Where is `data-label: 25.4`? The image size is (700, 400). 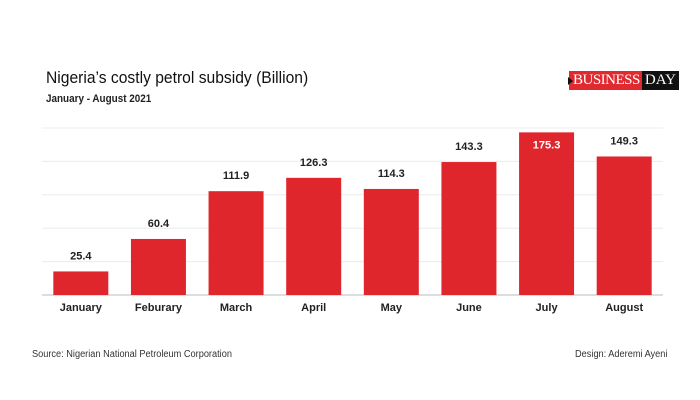
data-label: 25.4 is located at coordinates (81, 256).